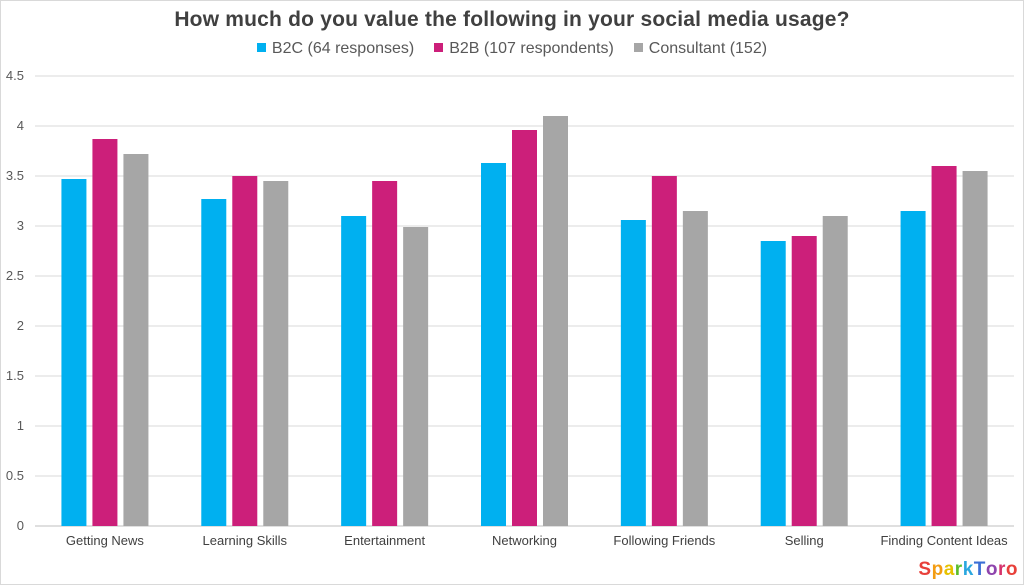 The image size is (1024, 585). Describe the element at coordinates (20, 125) in the screenshot. I see `y-tick-label: 4` at that location.